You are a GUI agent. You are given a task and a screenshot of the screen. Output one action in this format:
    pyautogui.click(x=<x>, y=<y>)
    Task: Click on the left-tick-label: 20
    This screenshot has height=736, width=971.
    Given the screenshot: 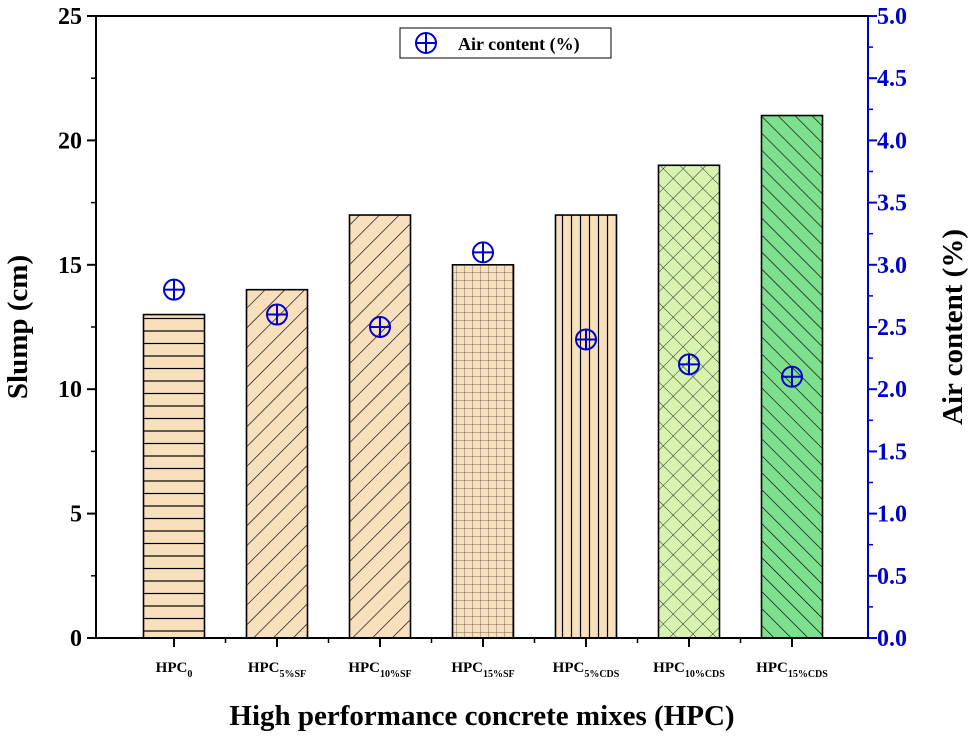 What is the action you would take?
    pyautogui.click(x=70, y=141)
    